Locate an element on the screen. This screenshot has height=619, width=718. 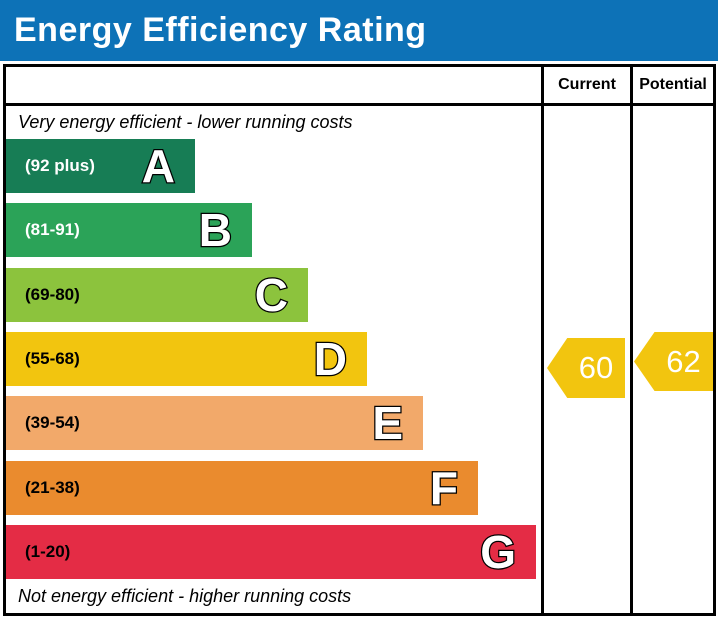
potential-rating-value: 62 is located at coordinates (683, 361).